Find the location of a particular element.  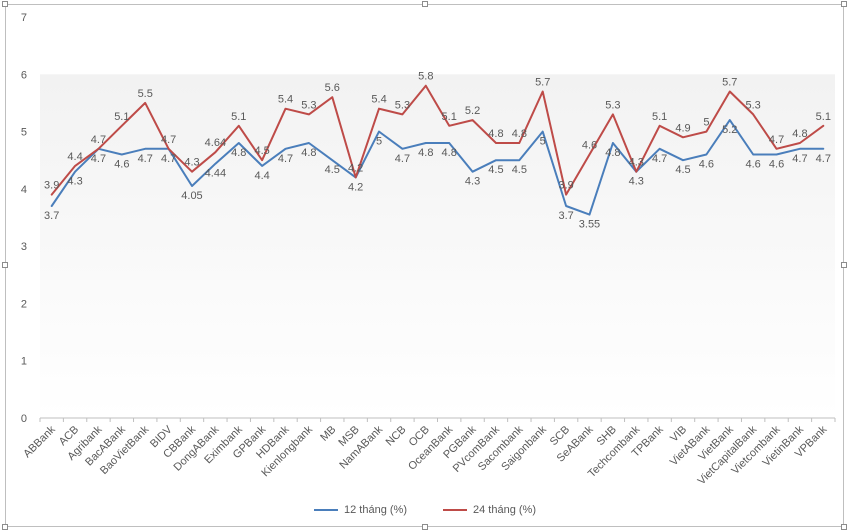

legend-swatch-12-thang is located at coordinates (326, 510).